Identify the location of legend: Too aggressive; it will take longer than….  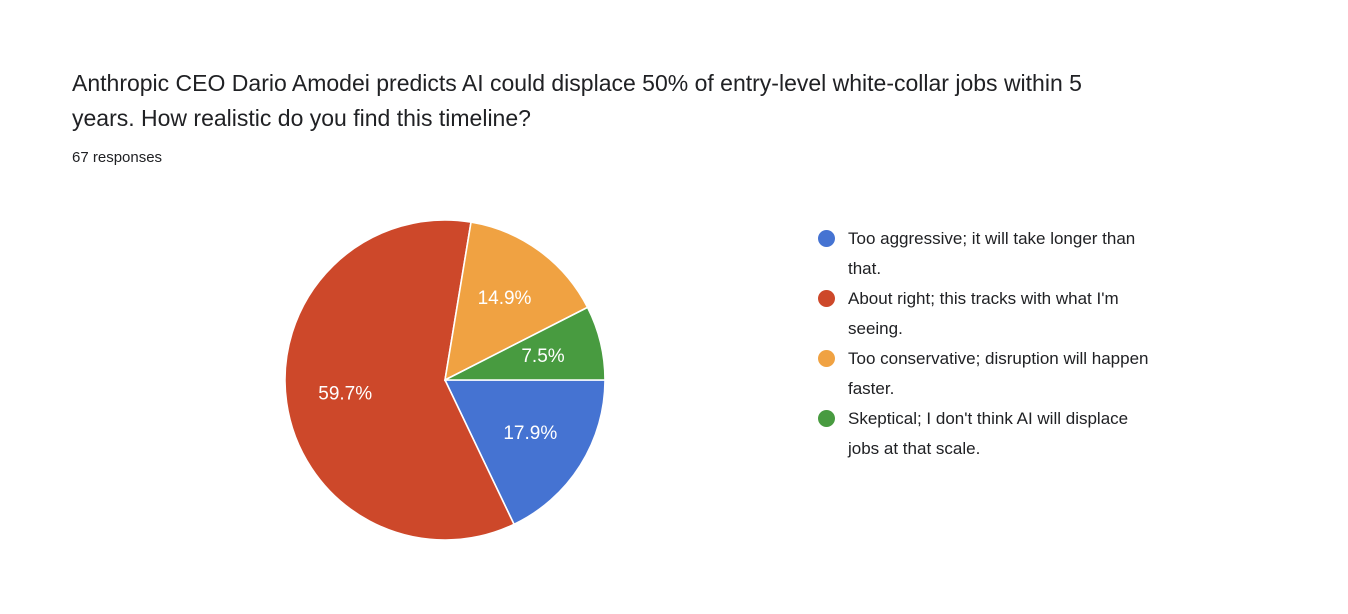
(1018, 344).